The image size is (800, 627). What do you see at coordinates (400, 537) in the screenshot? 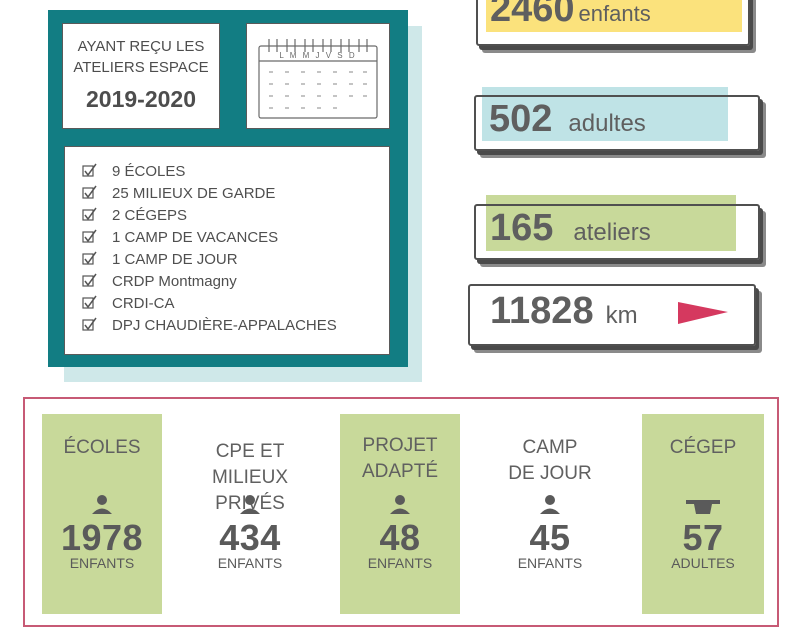
I see `category-value: 48` at bounding box center [400, 537].